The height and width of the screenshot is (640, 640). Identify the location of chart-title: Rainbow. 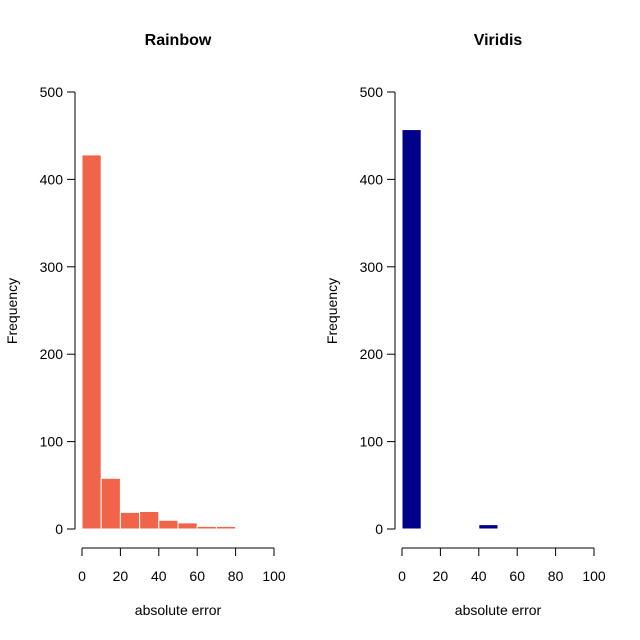
(178, 40).